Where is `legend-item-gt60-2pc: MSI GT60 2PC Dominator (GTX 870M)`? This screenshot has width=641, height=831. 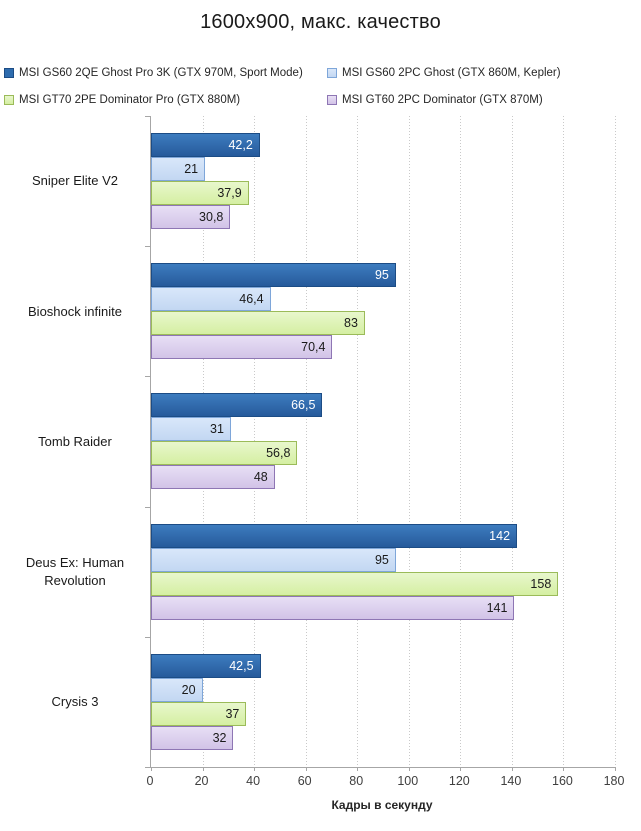
legend-item-gt60-2pc: MSI GT60 2PC Dominator (GTX 870M) is located at coordinates (435, 100).